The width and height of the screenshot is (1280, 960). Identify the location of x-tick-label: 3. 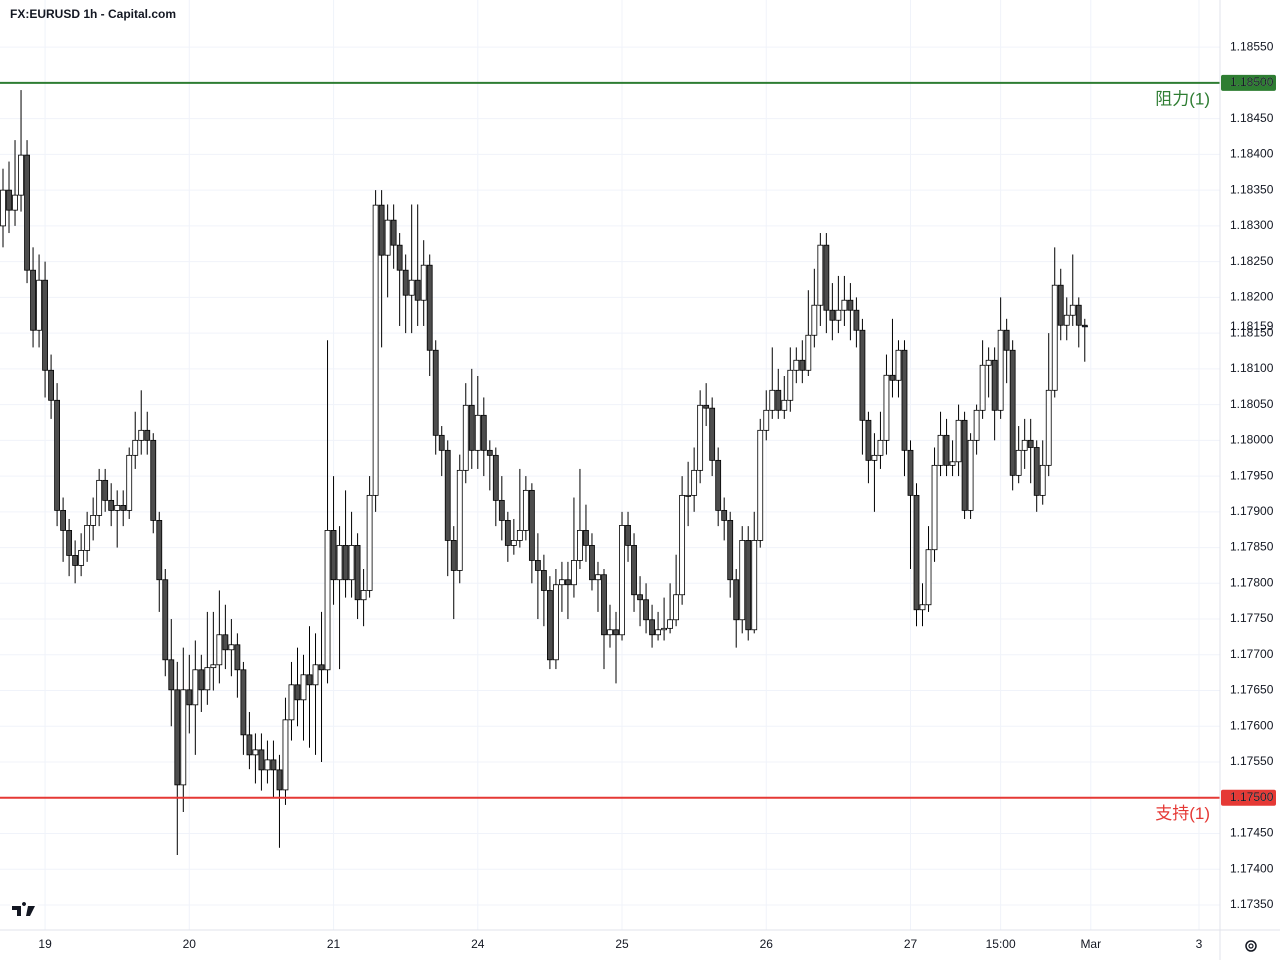
(1199, 944).